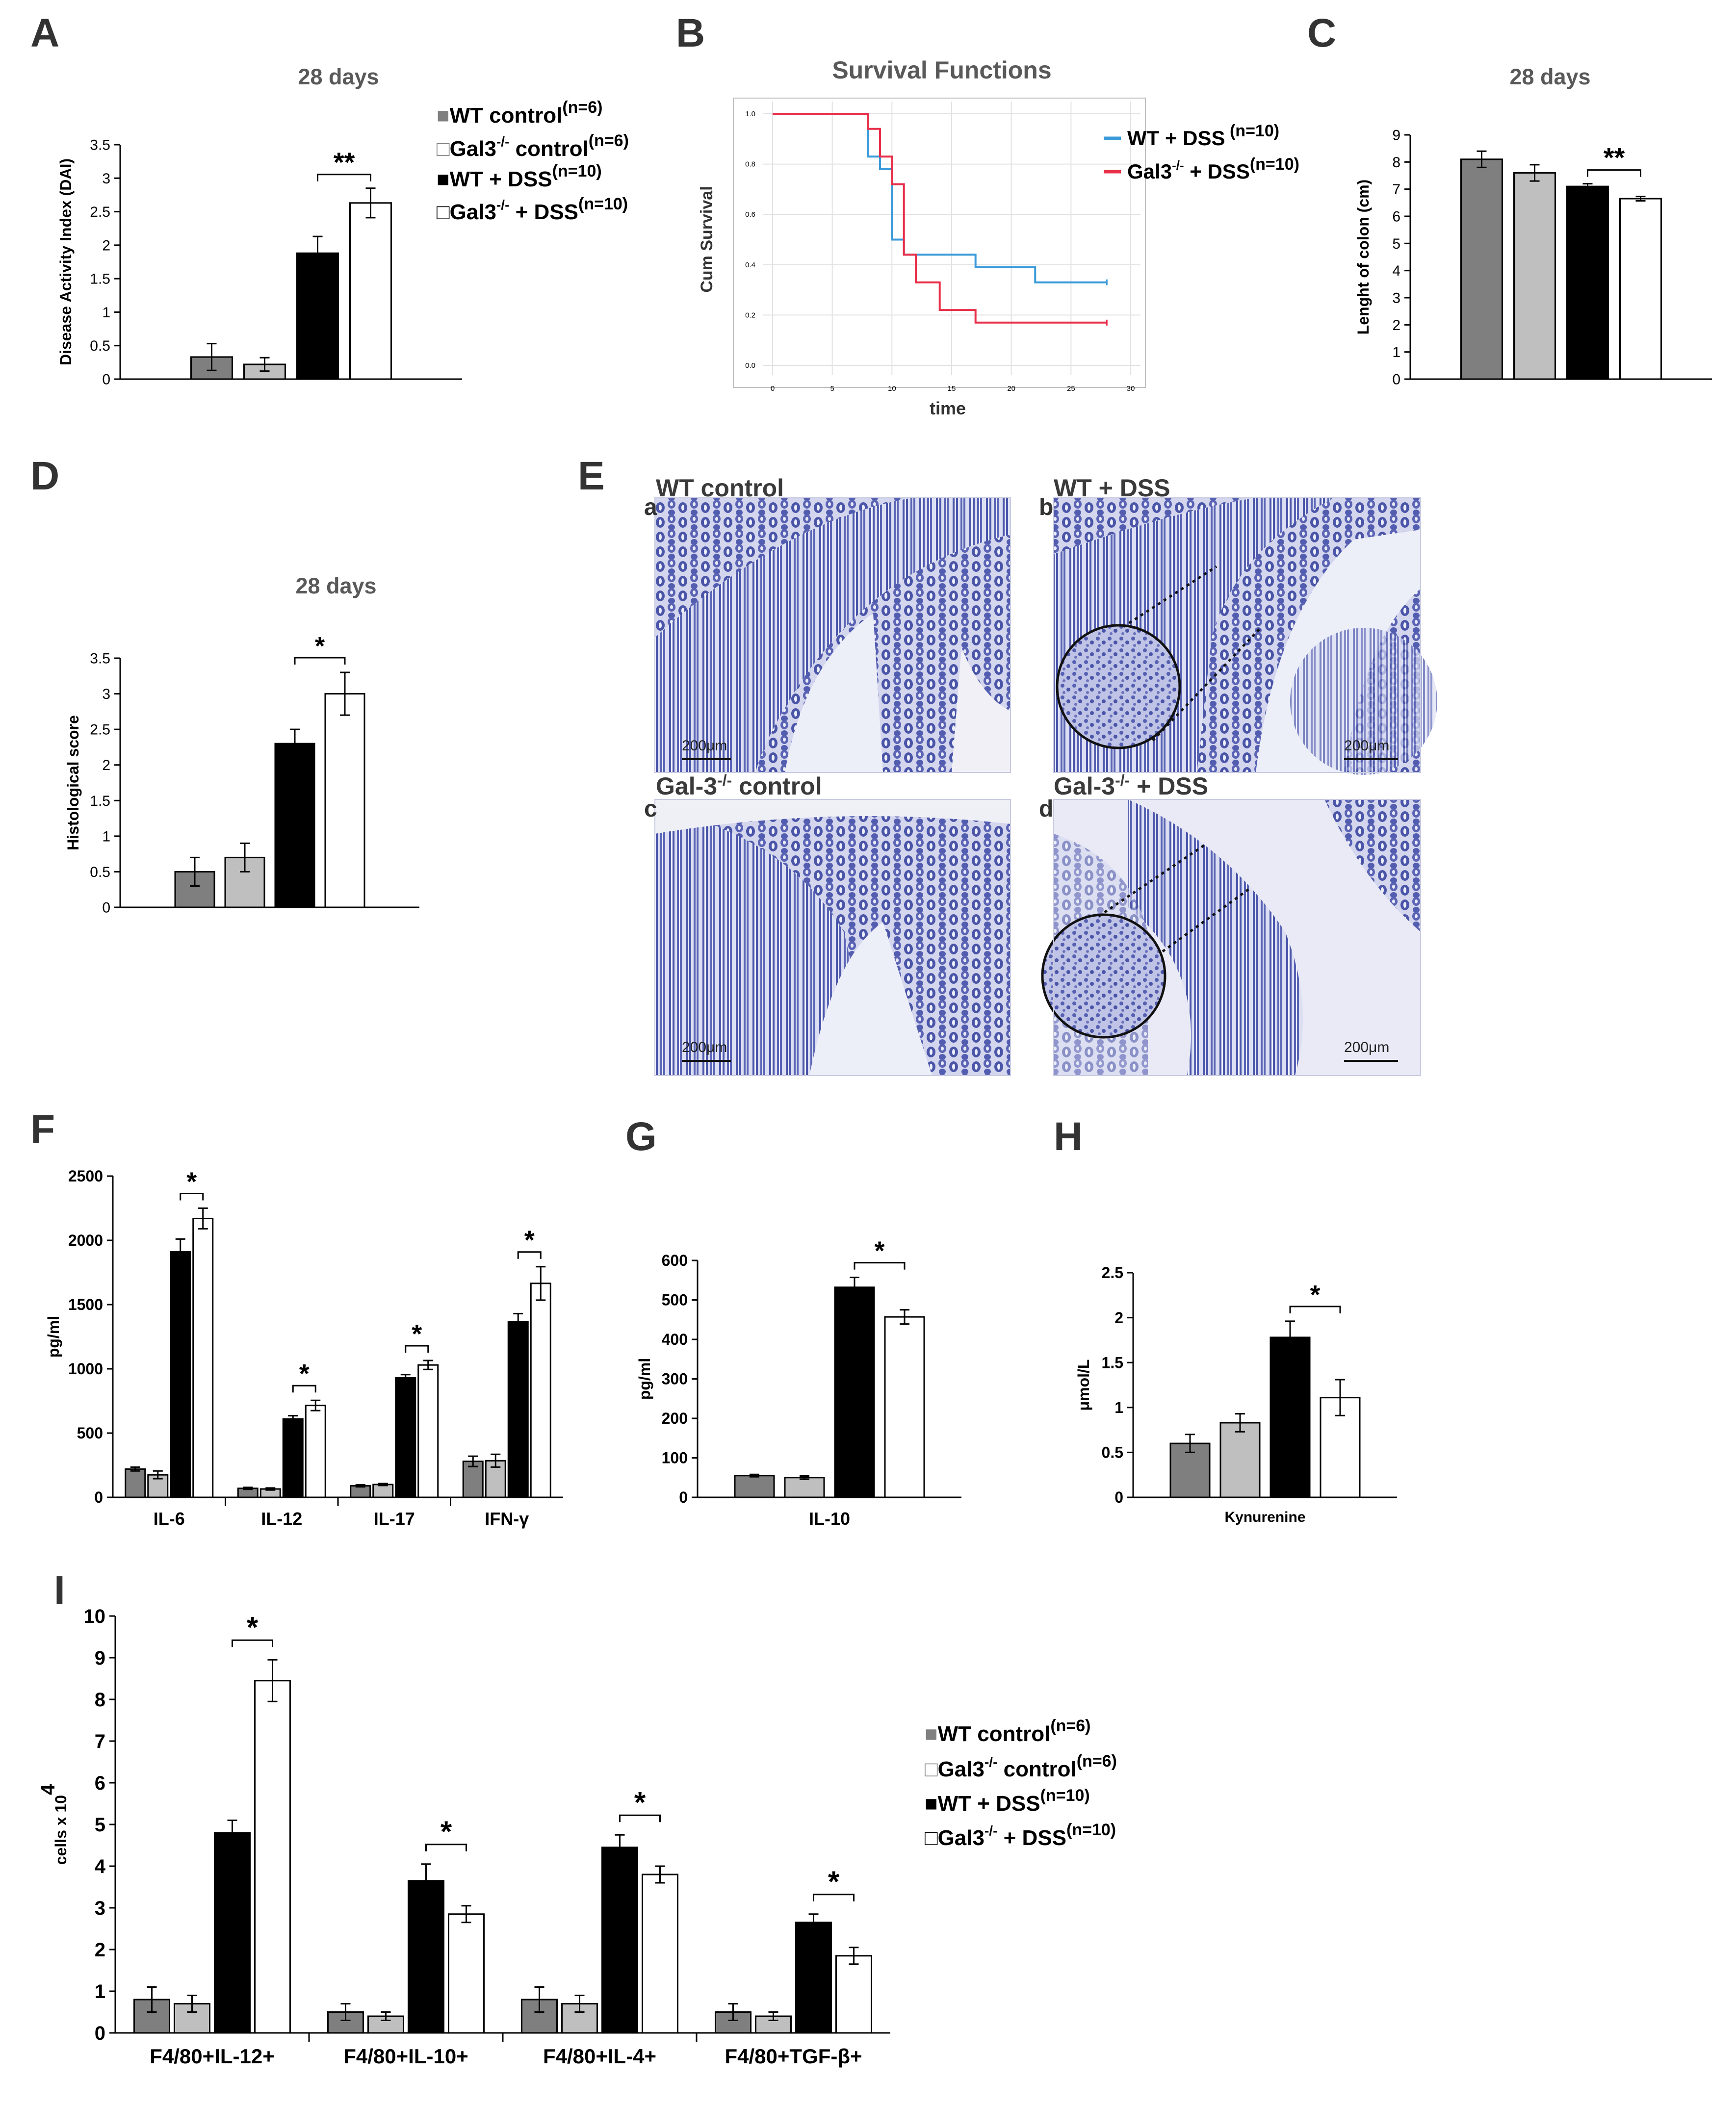 Image resolution: width=1736 pixels, height=2105 pixels. What do you see at coordinates (1071, 389) in the screenshot?
I see `x-tick-label: 25` at bounding box center [1071, 389].